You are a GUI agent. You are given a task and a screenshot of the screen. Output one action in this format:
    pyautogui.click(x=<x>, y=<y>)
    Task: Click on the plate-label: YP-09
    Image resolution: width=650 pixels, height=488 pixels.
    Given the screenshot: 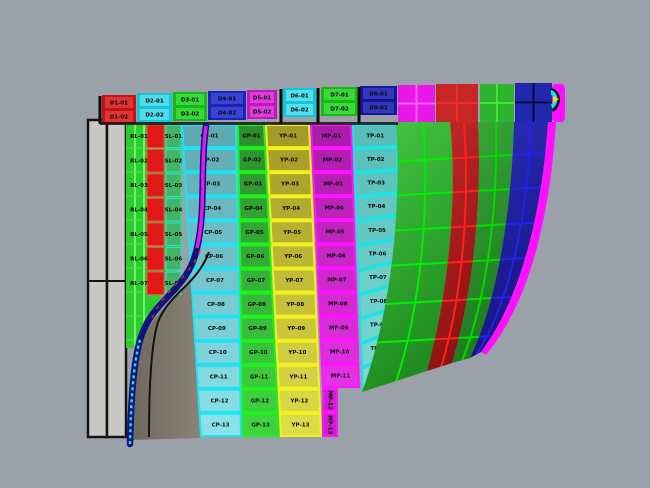 What is the action you would take?
    pyautogui.click(x=295, y=329)
    